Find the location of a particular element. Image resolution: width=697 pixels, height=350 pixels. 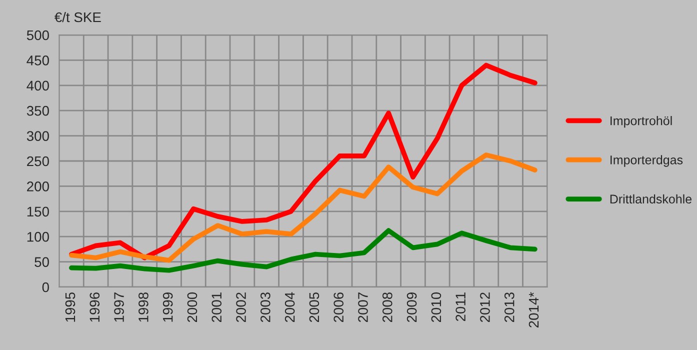

x-tick-label: 2002 is located at coordinates (241, 307).